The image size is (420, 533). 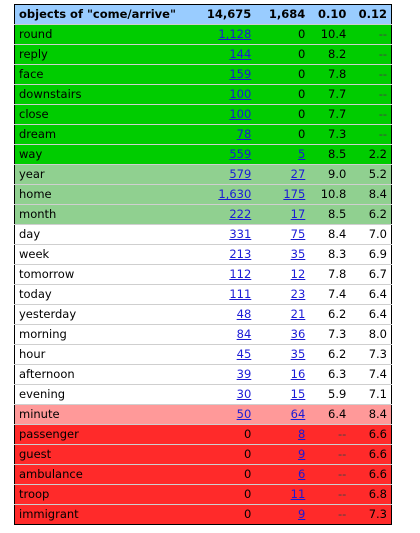 I want to click on row-c1-cell: 144, so click(x=217, y=55).